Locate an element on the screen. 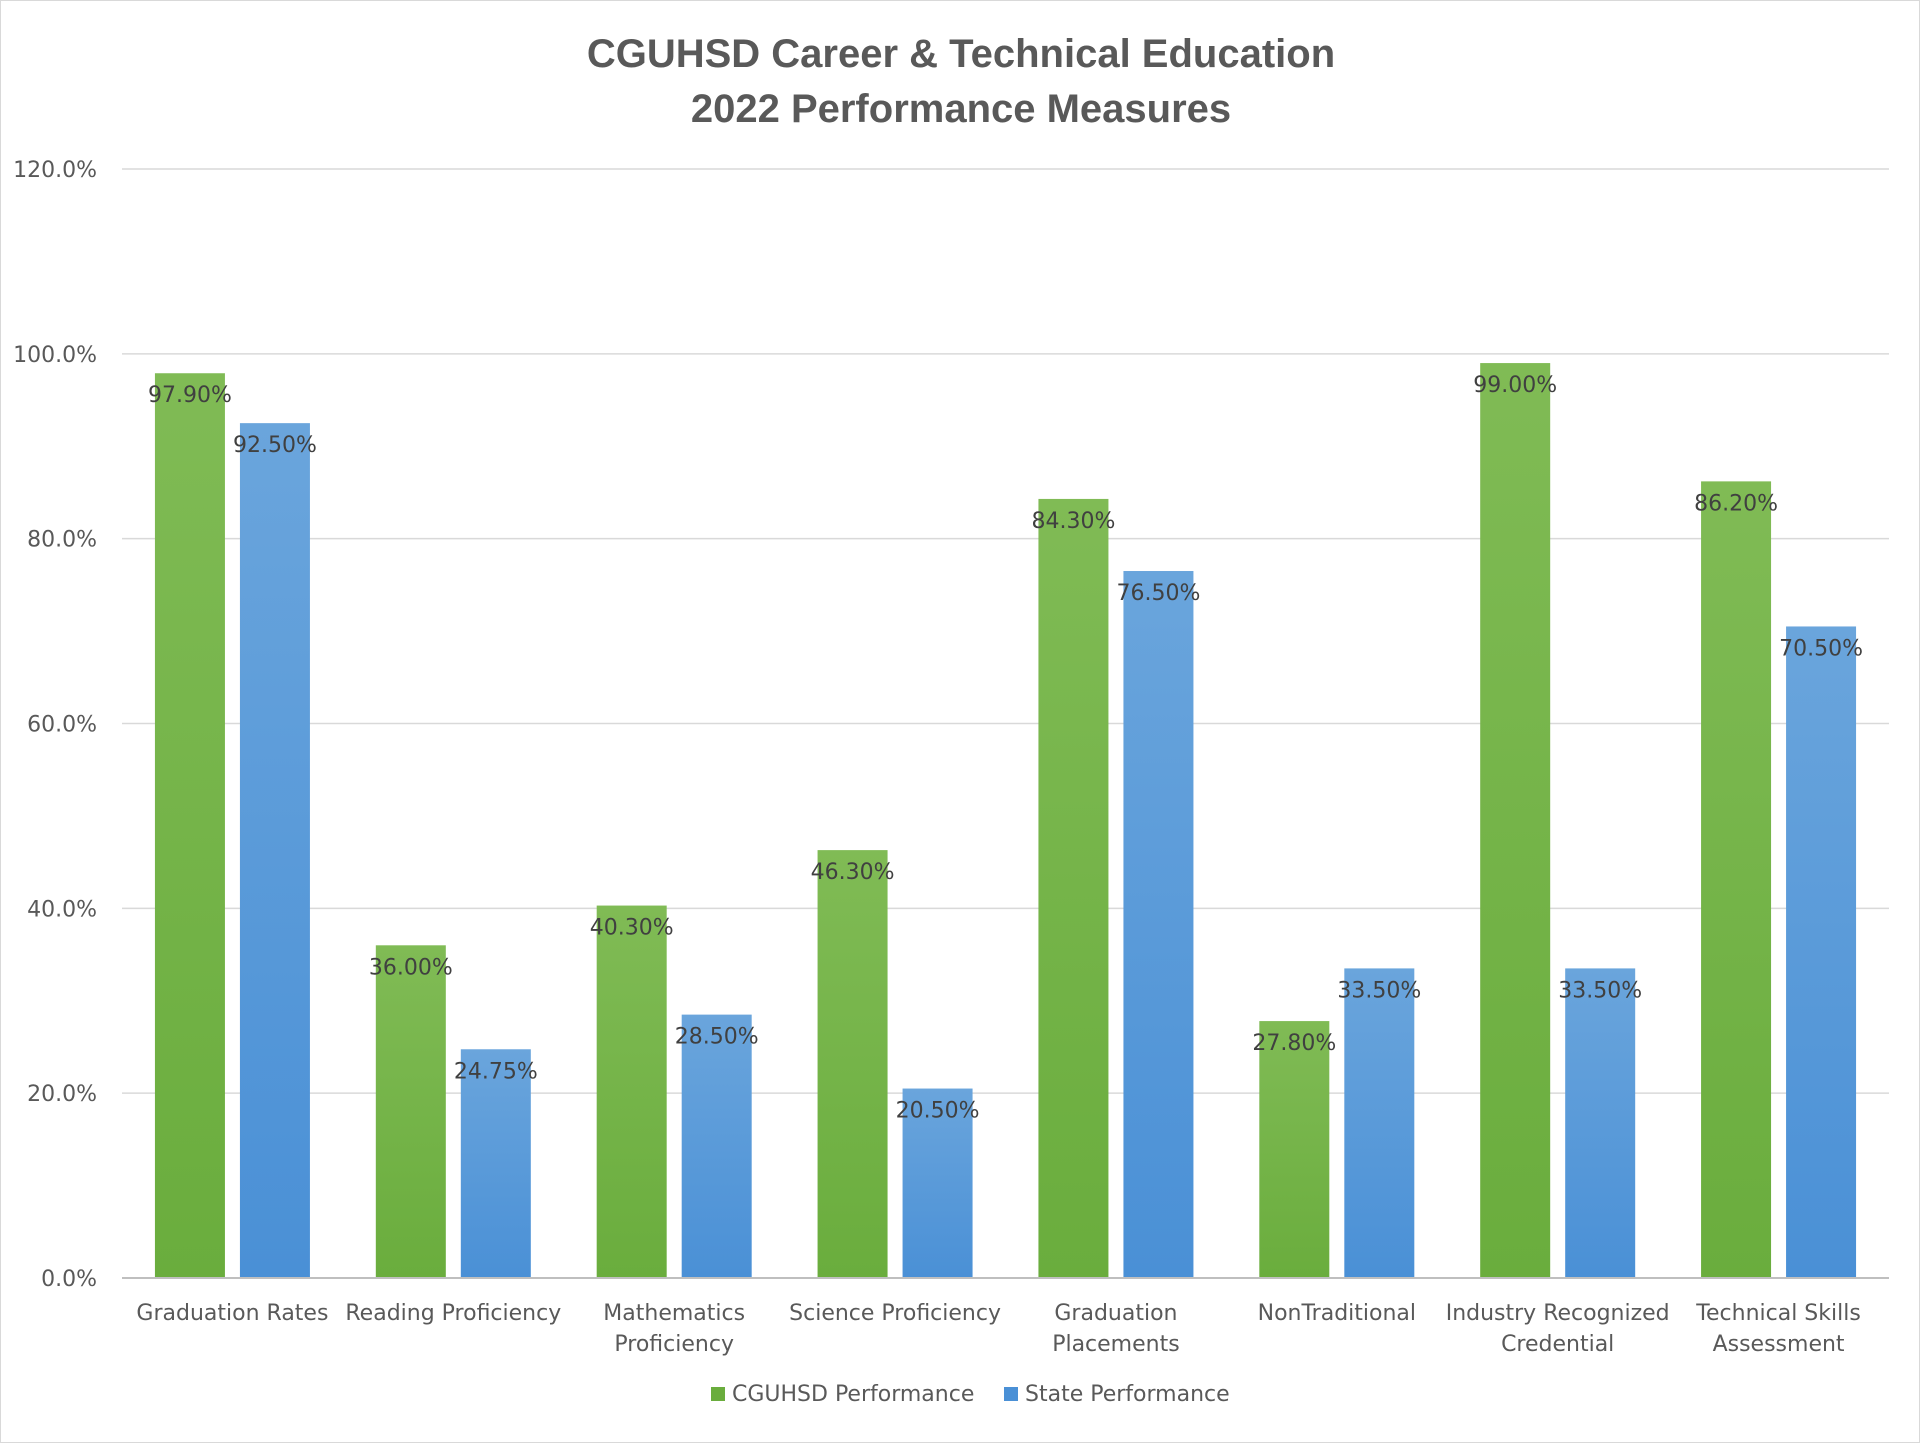 This screenshot has height=1444, width=1920. legend-label: State Performance is located at coordinates (1127, 1394).